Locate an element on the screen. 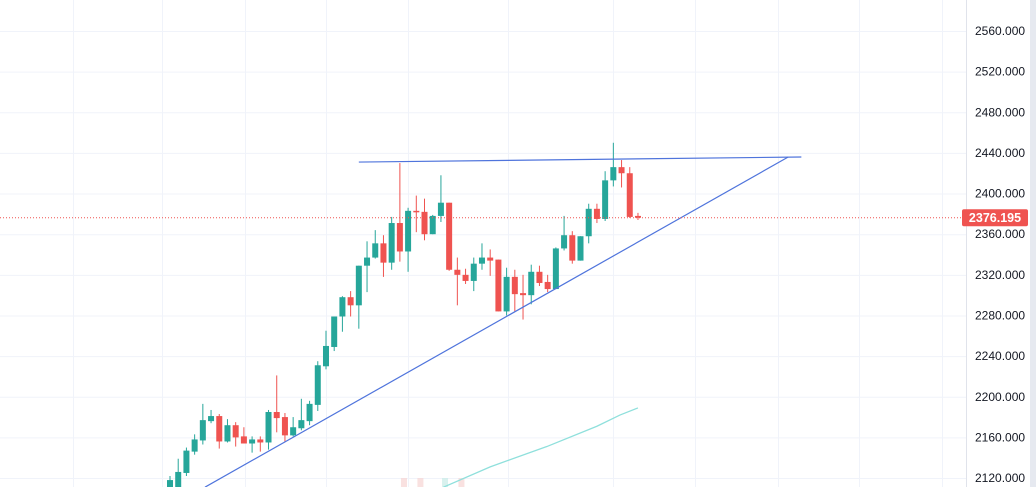 The height and width of the screenshot is (487, 1036). y-tick-label: 2320.000 is located at coordinates (1000, 275).